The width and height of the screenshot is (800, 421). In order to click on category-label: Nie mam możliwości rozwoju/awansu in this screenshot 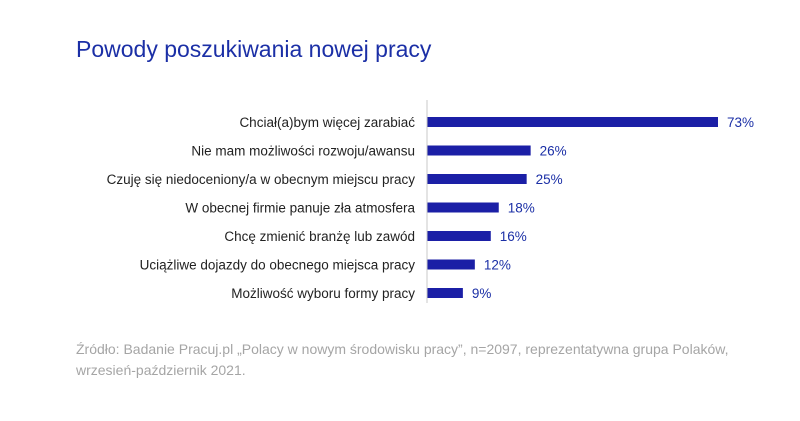, I will do `click(303, 151)`.